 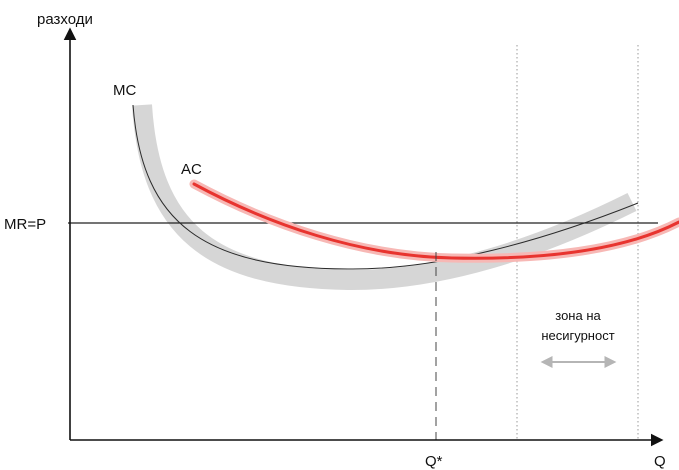 I want to click on ac-curve, so click(x=435, y=221).